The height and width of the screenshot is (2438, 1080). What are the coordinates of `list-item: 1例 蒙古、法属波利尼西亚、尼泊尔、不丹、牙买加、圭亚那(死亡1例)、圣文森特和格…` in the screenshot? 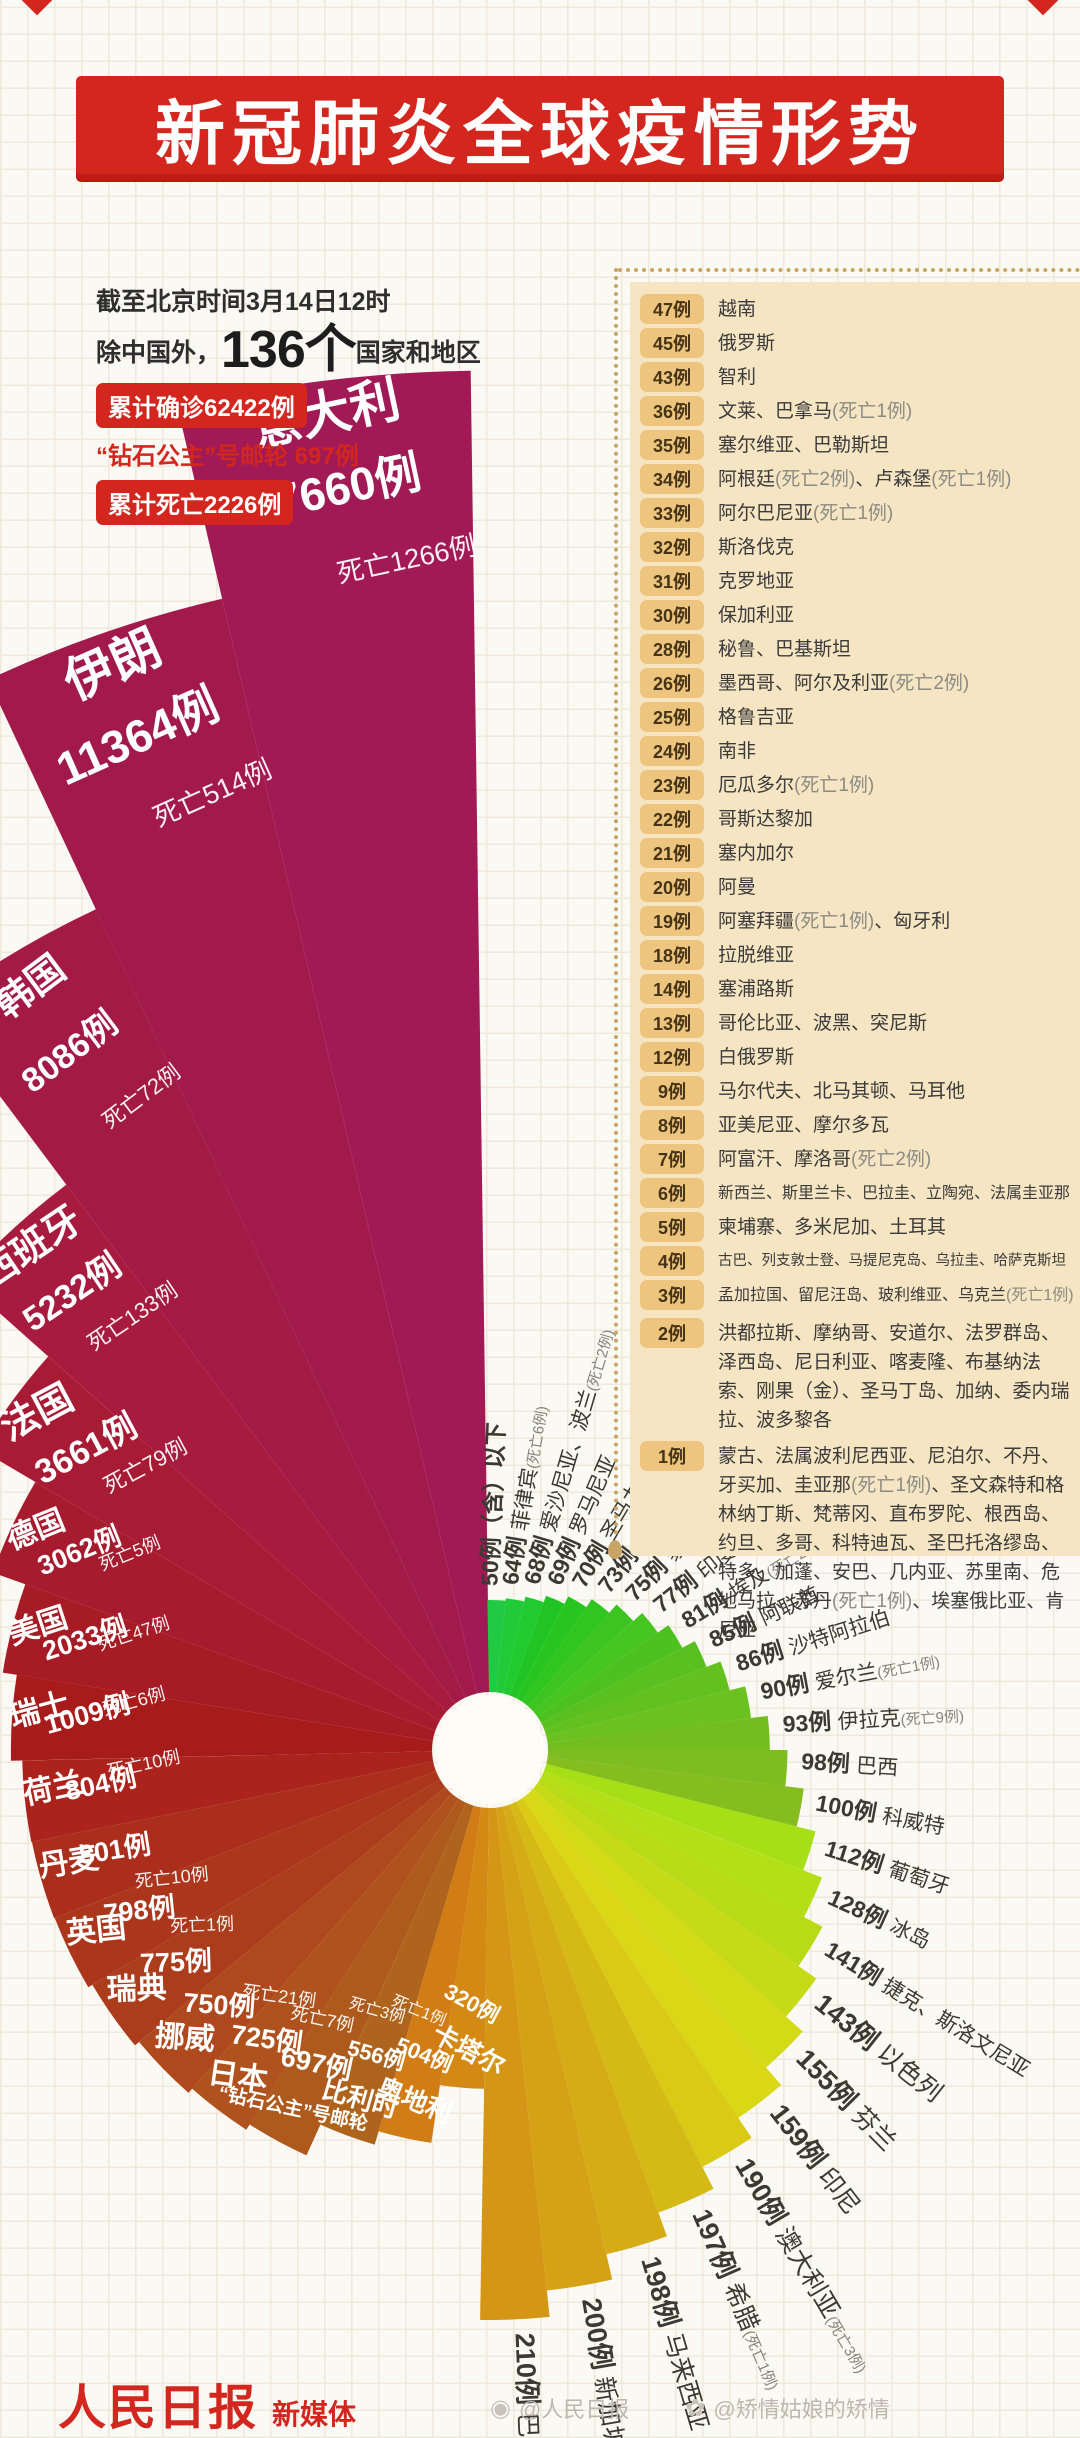 It's located at (860, 1542).